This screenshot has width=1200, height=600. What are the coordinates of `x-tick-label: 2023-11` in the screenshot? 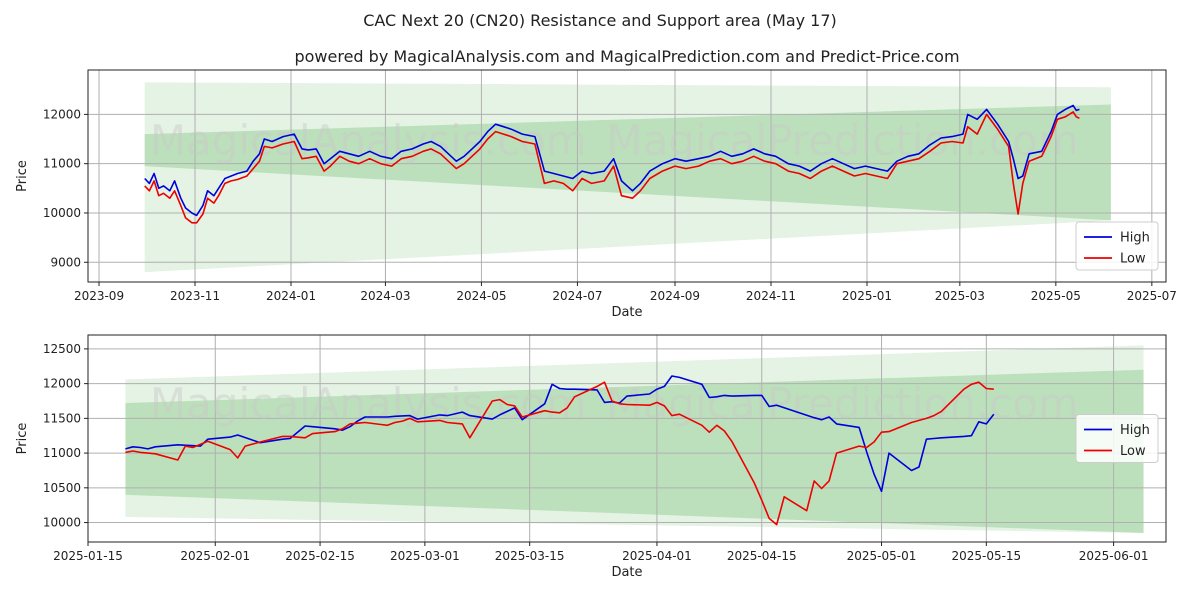 It's located at (195, 296).